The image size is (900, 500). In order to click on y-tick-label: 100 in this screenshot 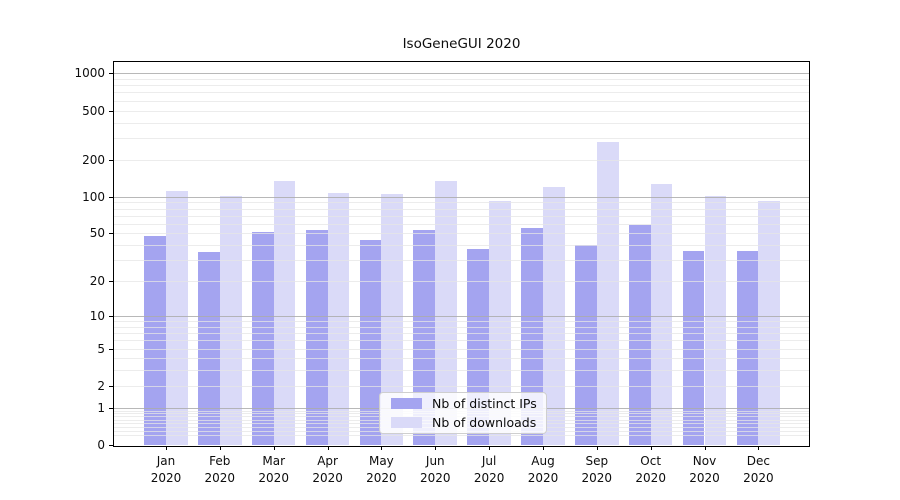, I will do `click(93, 196)`.